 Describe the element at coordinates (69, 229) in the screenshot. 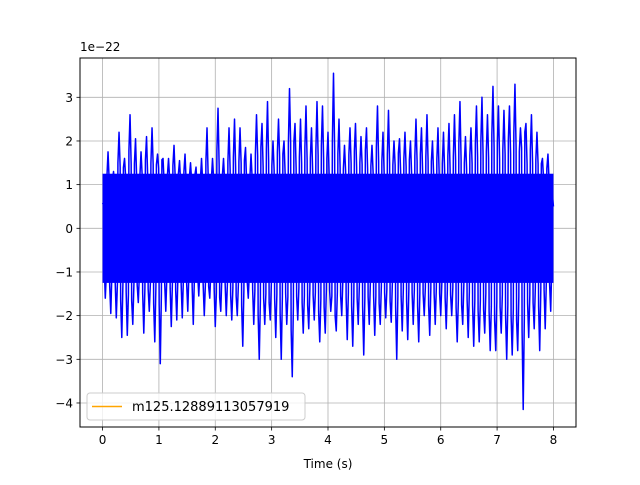

I see `y-tick-label: 0` at that location.